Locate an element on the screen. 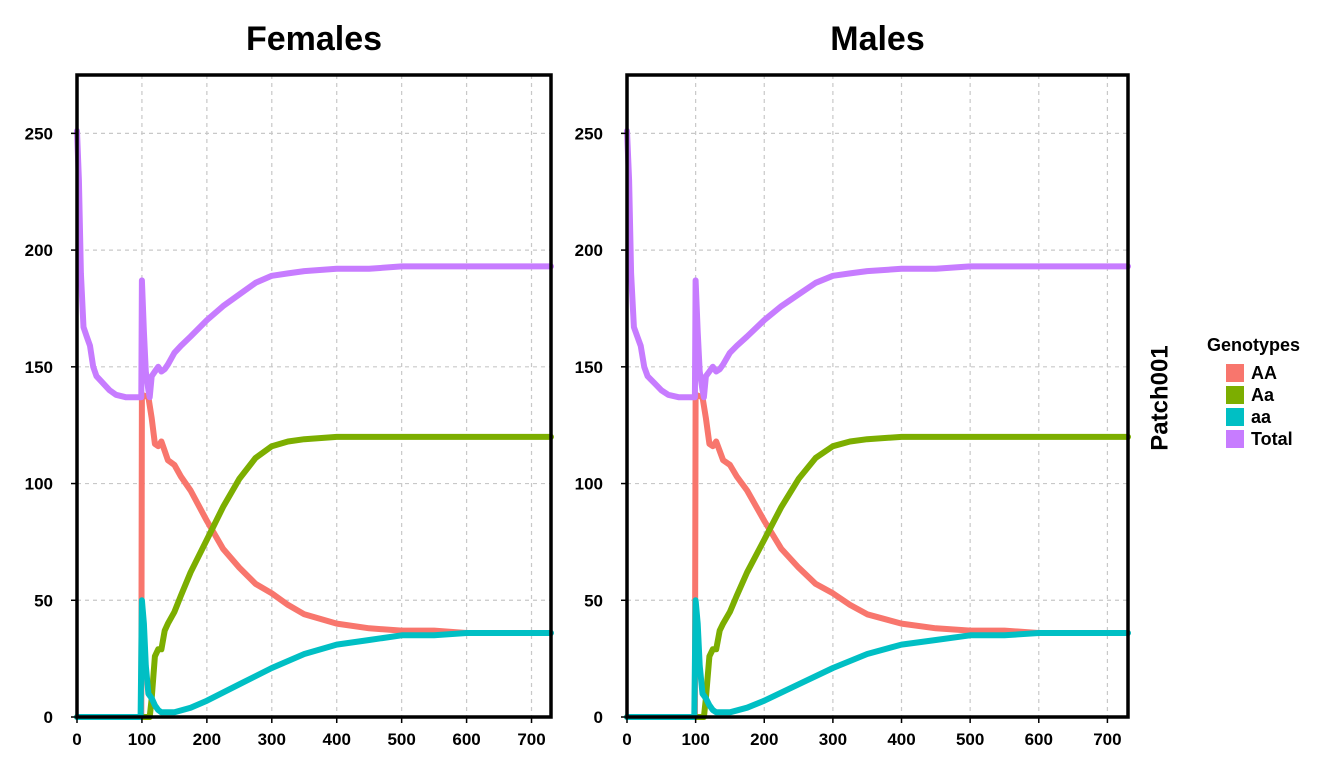 This screenshot has width=1344, height=768. legend-label-aa: AA is located at coordinates (1264, 373).